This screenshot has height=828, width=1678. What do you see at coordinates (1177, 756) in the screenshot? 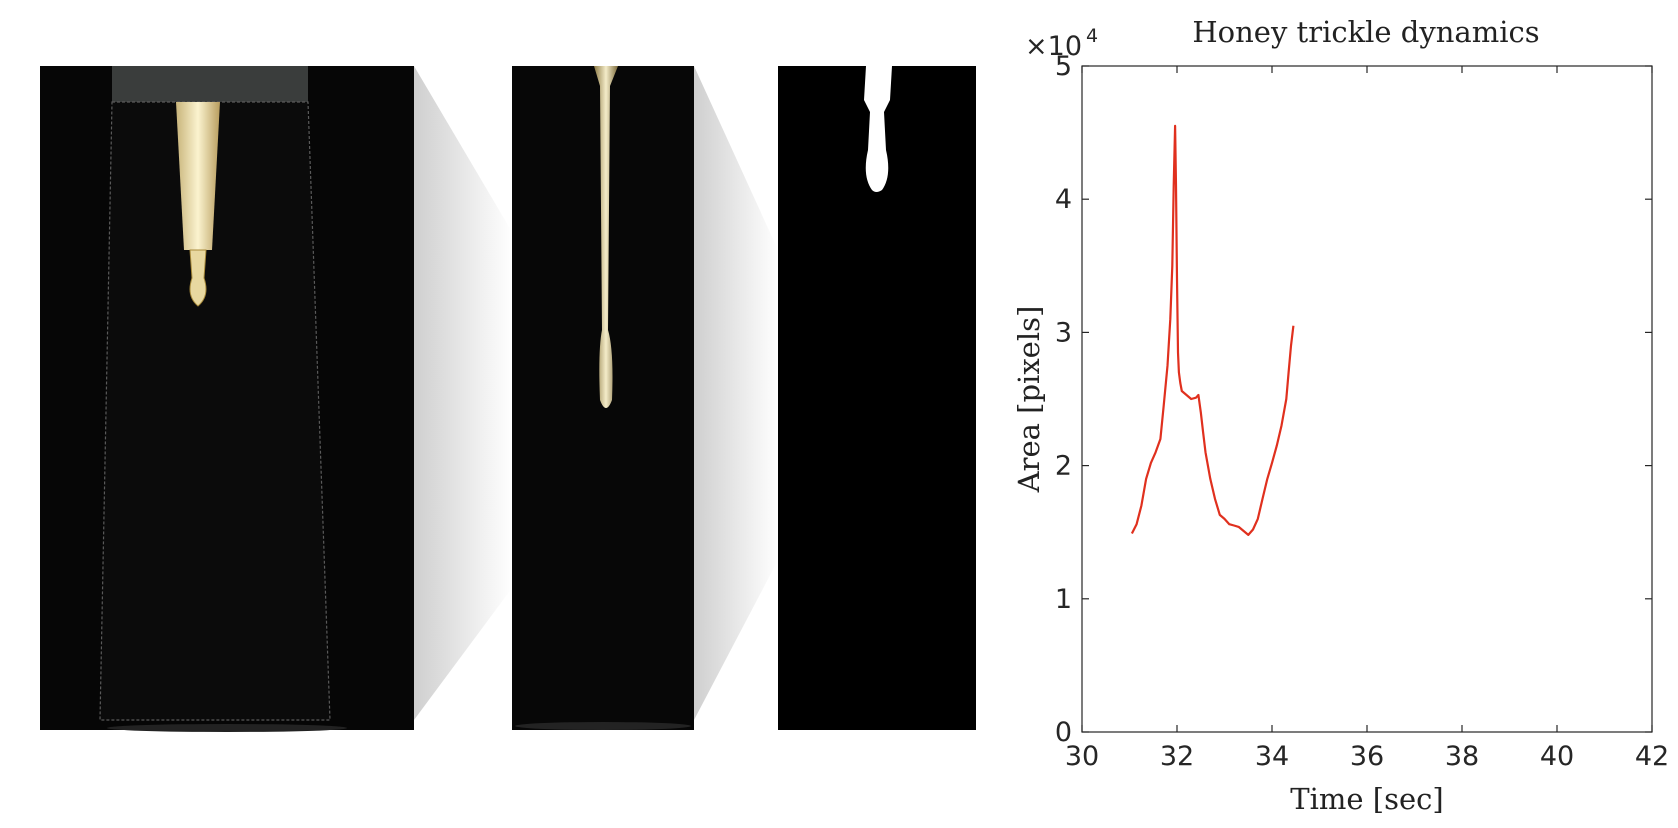
I see `x-tick-label: 32` at bounding box center [1177, 756].